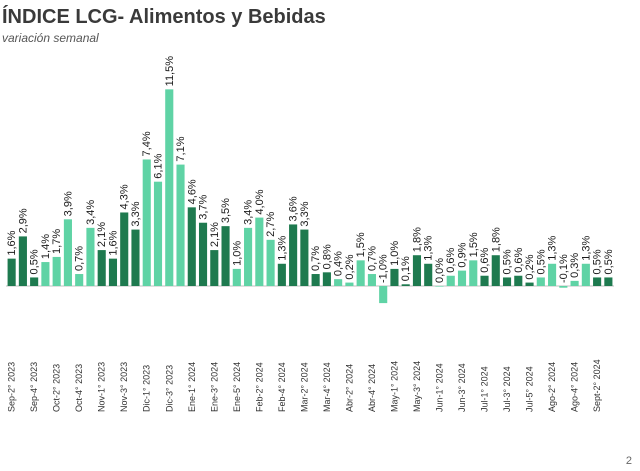 This screenshot has height=471, width=640. Describe the element at coordinates (23, 220) in the screenshot. I see `value-label-1: 2,9%` at that location.